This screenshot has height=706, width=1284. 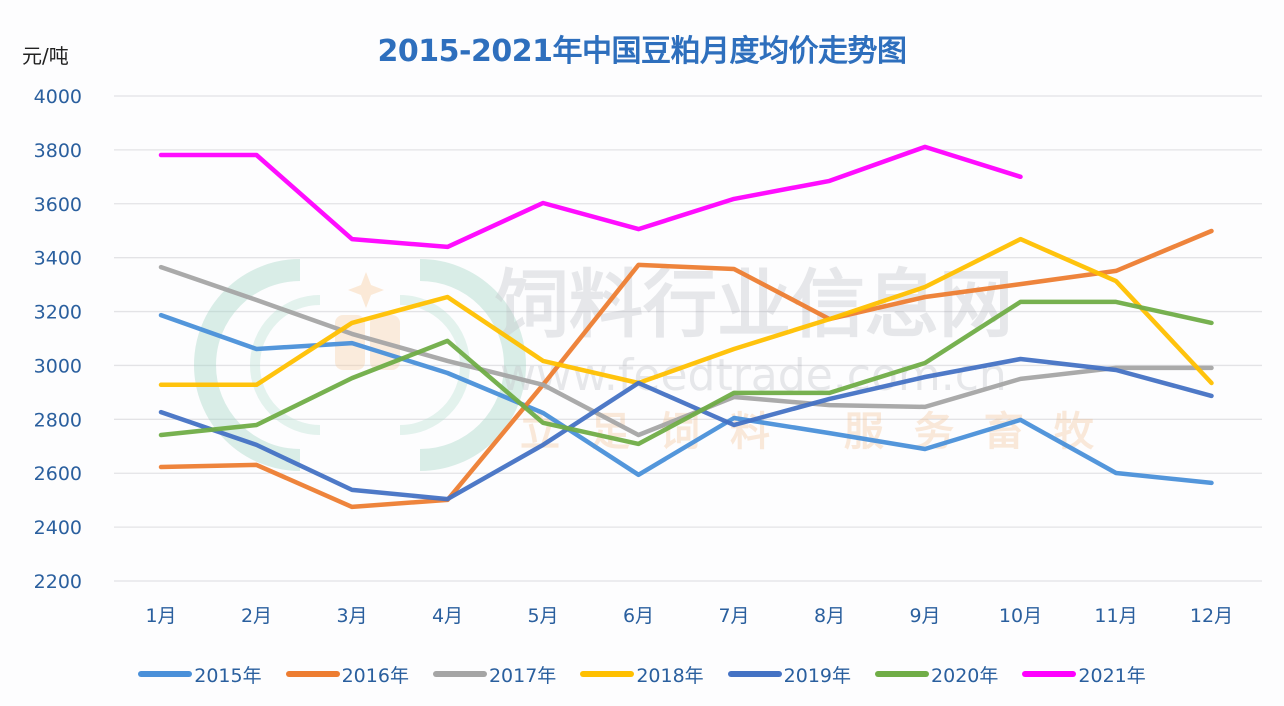 I want to click on x-tick-label: 12月, so click(x=1211, y=616).